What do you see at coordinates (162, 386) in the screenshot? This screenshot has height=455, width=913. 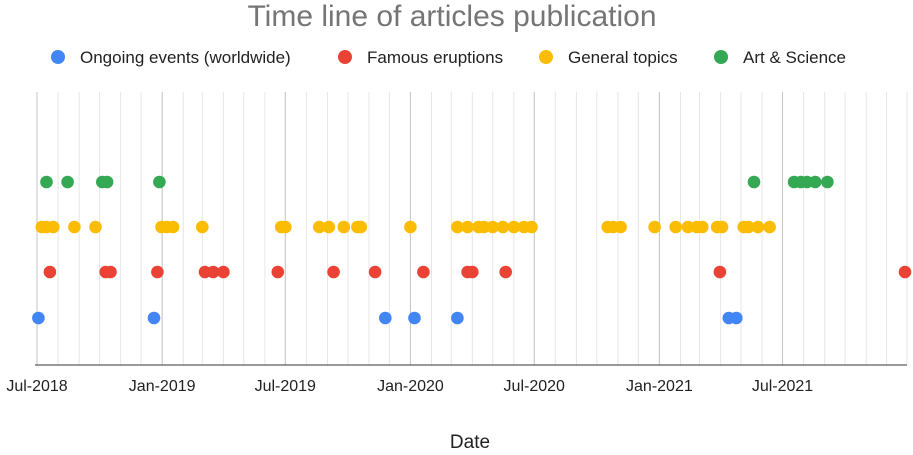 I see `x-tick-label: Jan-2019` at bounding box center [162, 386].